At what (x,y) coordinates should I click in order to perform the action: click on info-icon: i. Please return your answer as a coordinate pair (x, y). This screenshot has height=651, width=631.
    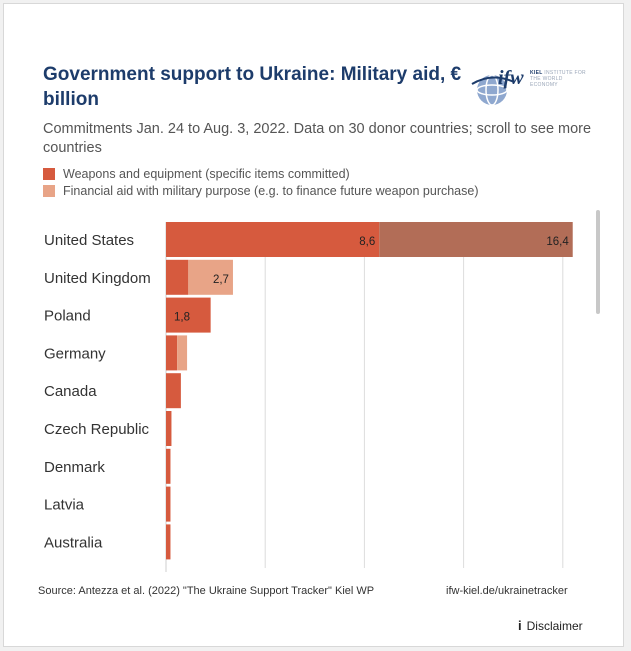
    Looking at the image, I should click on (520, 625).